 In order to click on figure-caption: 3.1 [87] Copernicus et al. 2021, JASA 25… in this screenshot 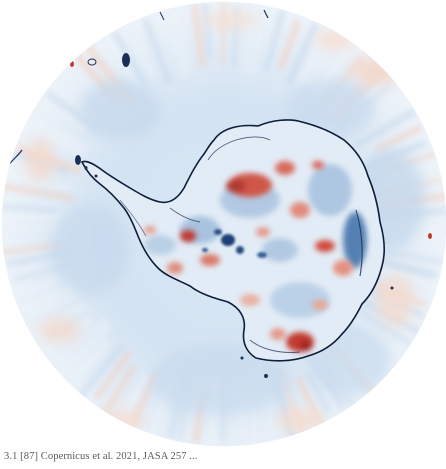, I will do `click(101, 456)`.